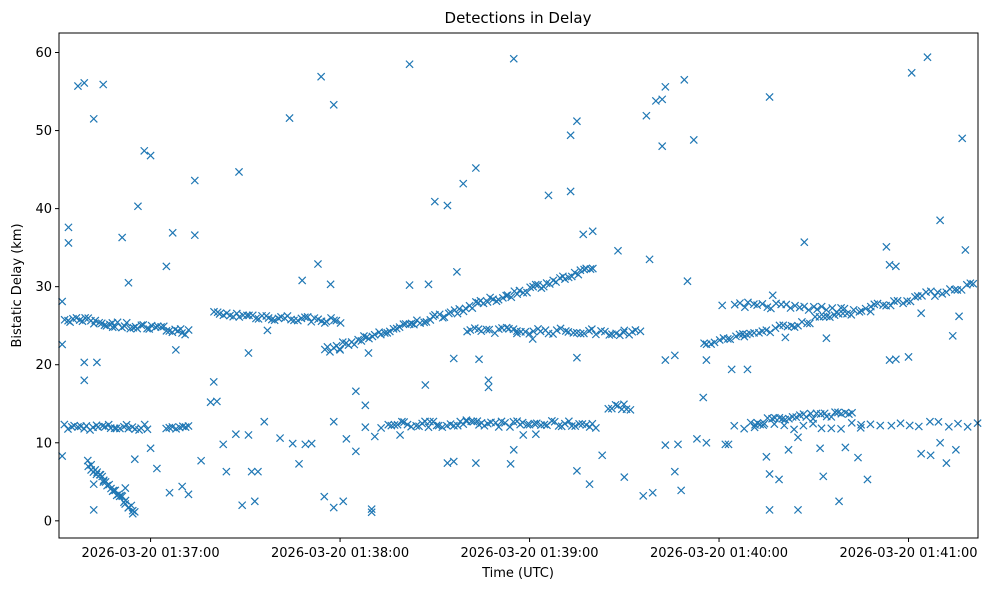  I want to click on y-axis-label: Bistatic Delay (km), so click(17, 285).